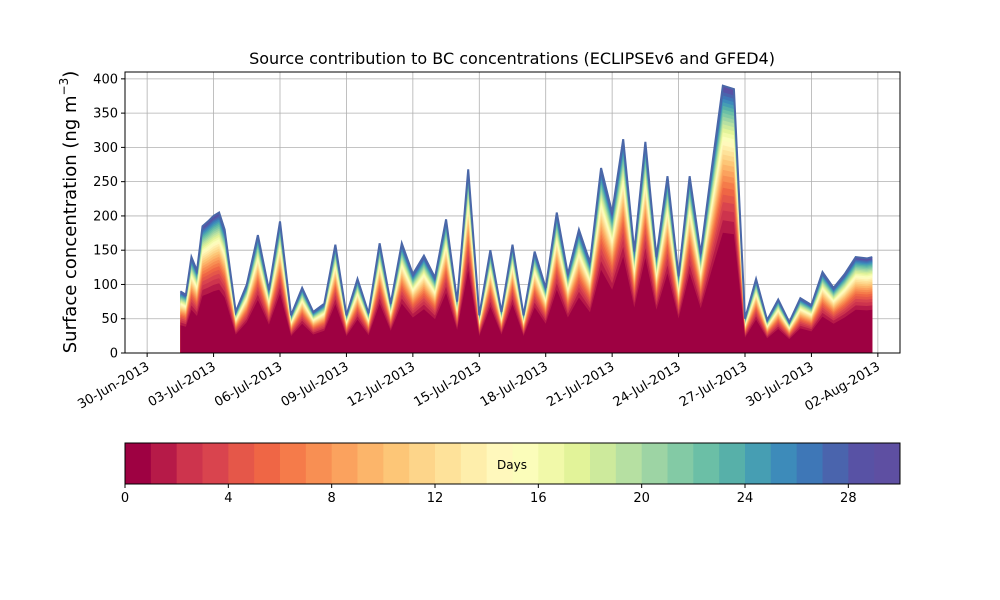 This screenshot has height=600, width=1000. I want to click on colorbar-bins, so click(513, 463).